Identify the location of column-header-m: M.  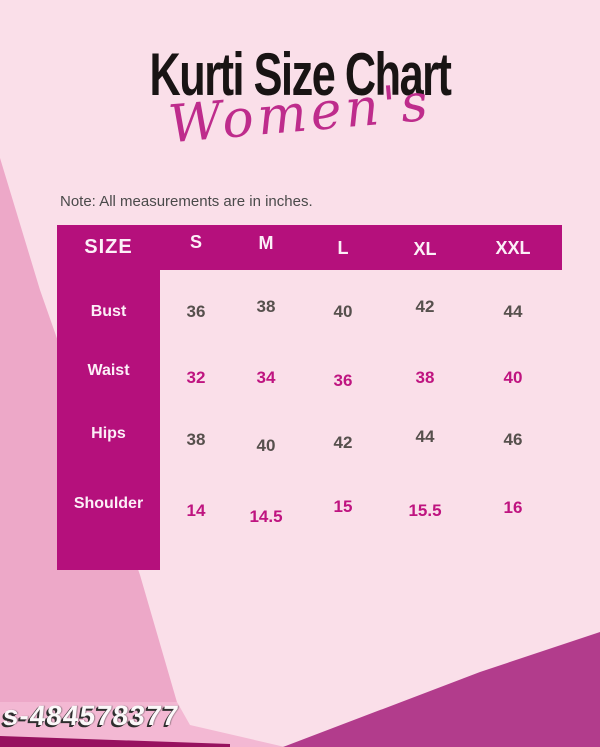
(266, 243).